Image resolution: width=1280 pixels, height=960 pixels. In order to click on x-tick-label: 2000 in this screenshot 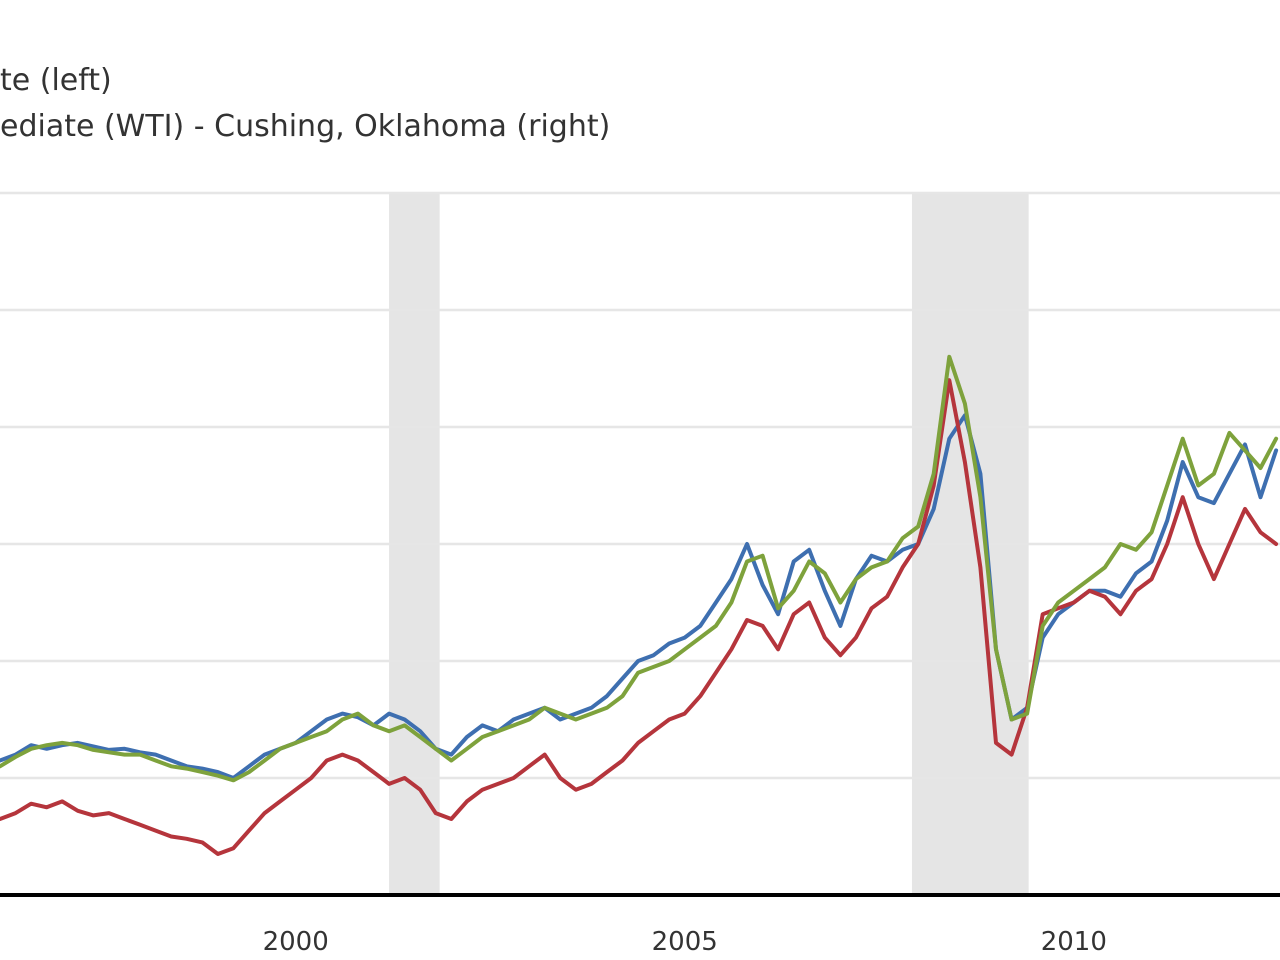, I will do `click(296, 942)`.